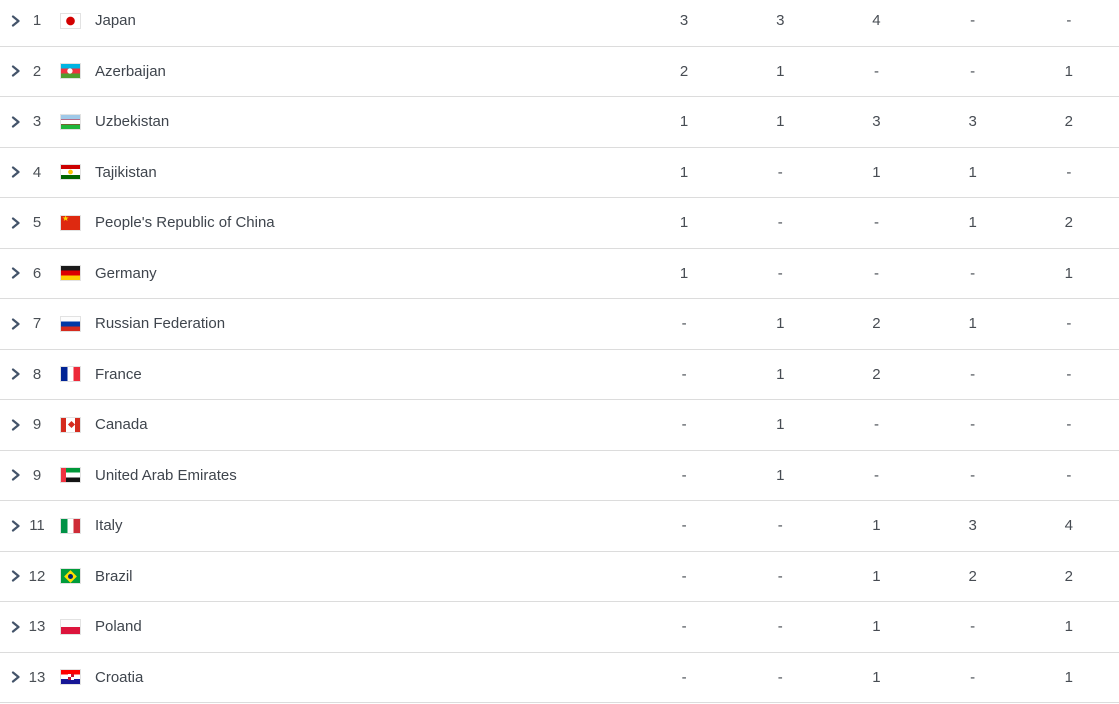 Image resolution: width=1119 pixels, height=704 pixels. Describe the element at coordinates (37, 122) in the screenshot. I see `rank-number: 3` at that location.